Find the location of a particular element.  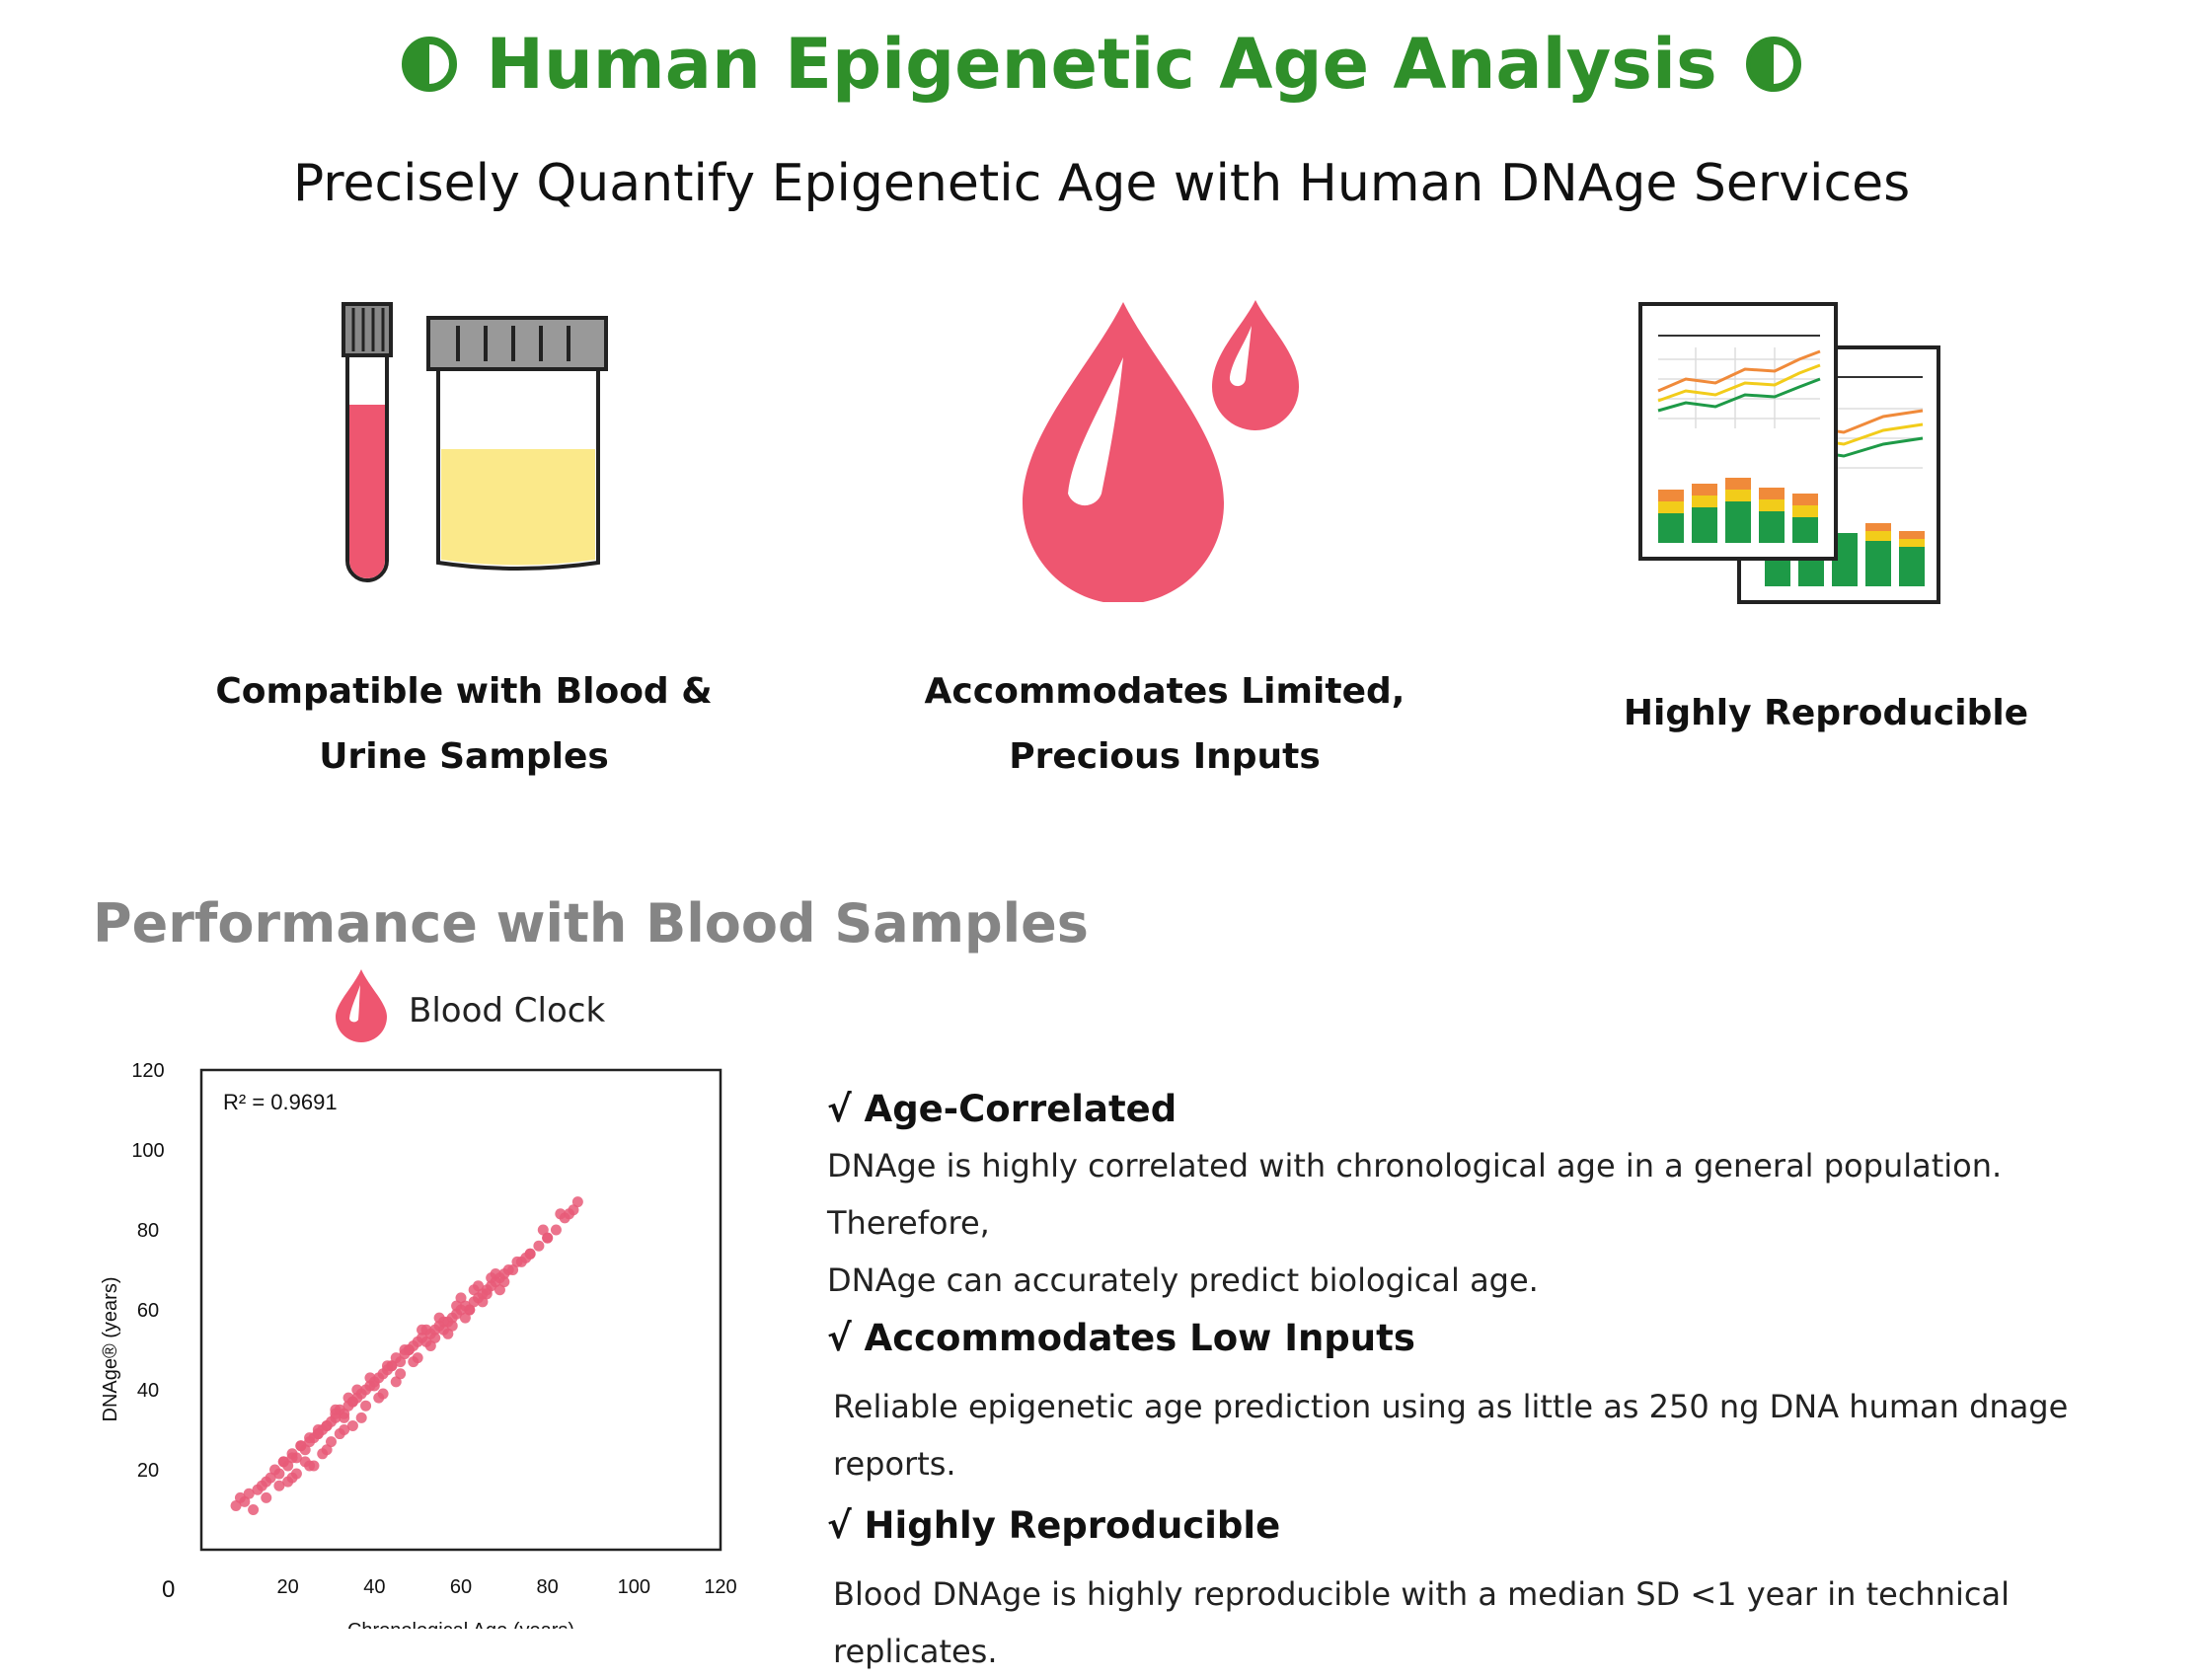

x-axis-label: Chronological Age (years) is located at coordinates (461, 1624).